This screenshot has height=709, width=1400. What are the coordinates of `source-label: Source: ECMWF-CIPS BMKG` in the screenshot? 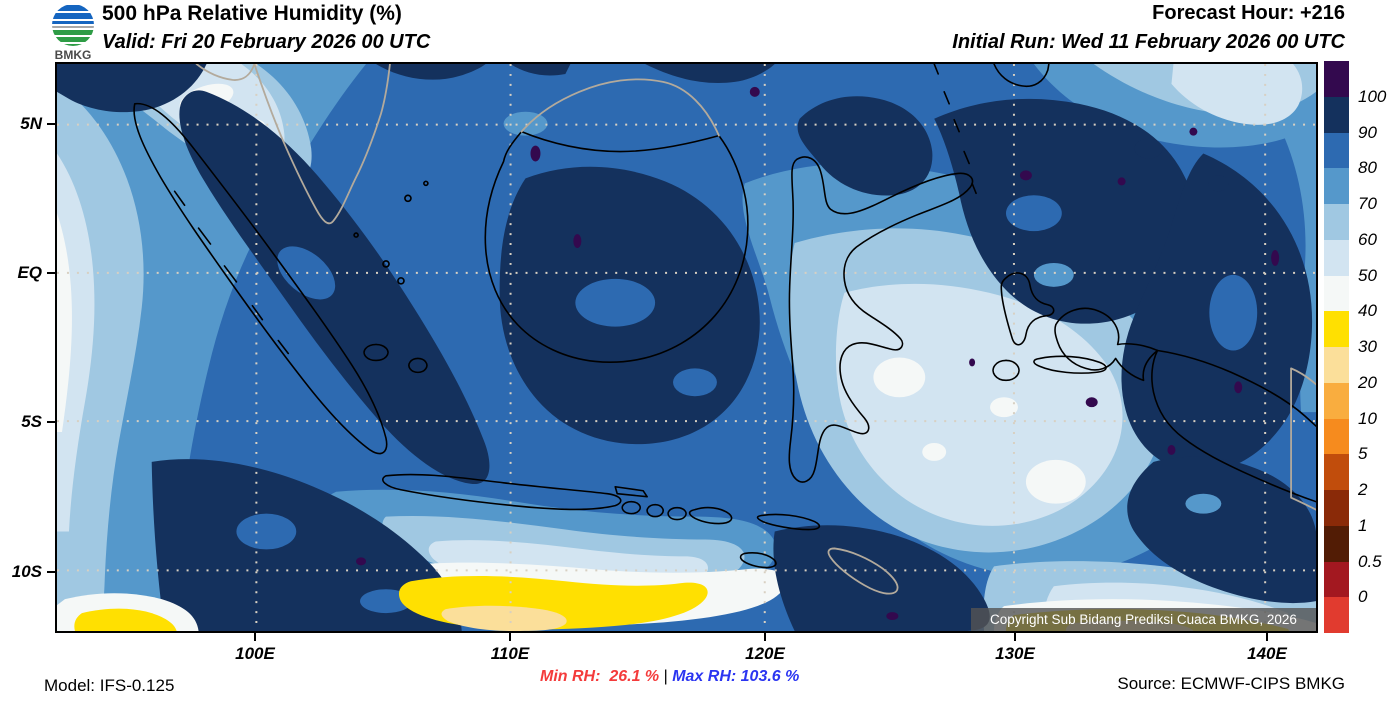 It's located at (1231, 683).